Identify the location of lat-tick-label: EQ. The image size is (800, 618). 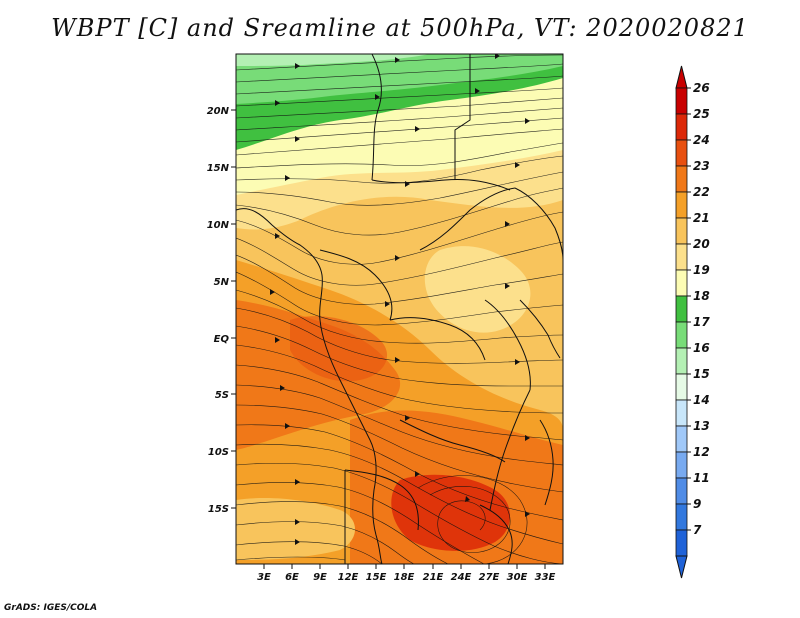
(222, 339).